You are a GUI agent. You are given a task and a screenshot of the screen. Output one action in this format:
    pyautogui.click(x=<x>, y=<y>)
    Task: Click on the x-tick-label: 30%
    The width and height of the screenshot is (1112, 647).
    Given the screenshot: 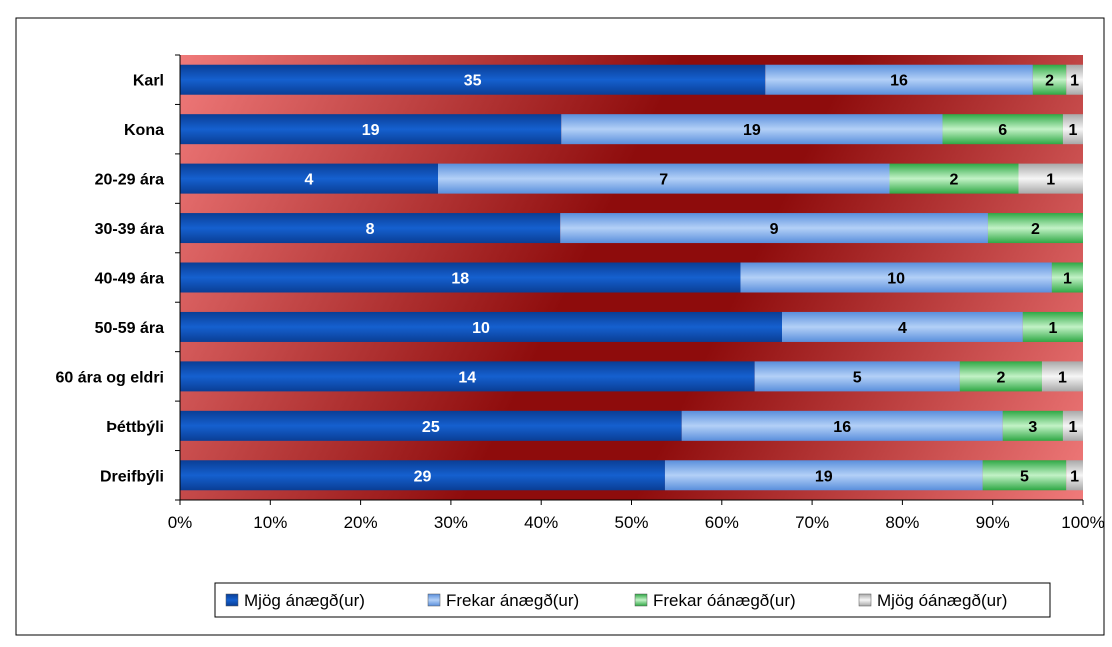 What is the action you would take?
    pyautogui.click(x=451, y=522)
    